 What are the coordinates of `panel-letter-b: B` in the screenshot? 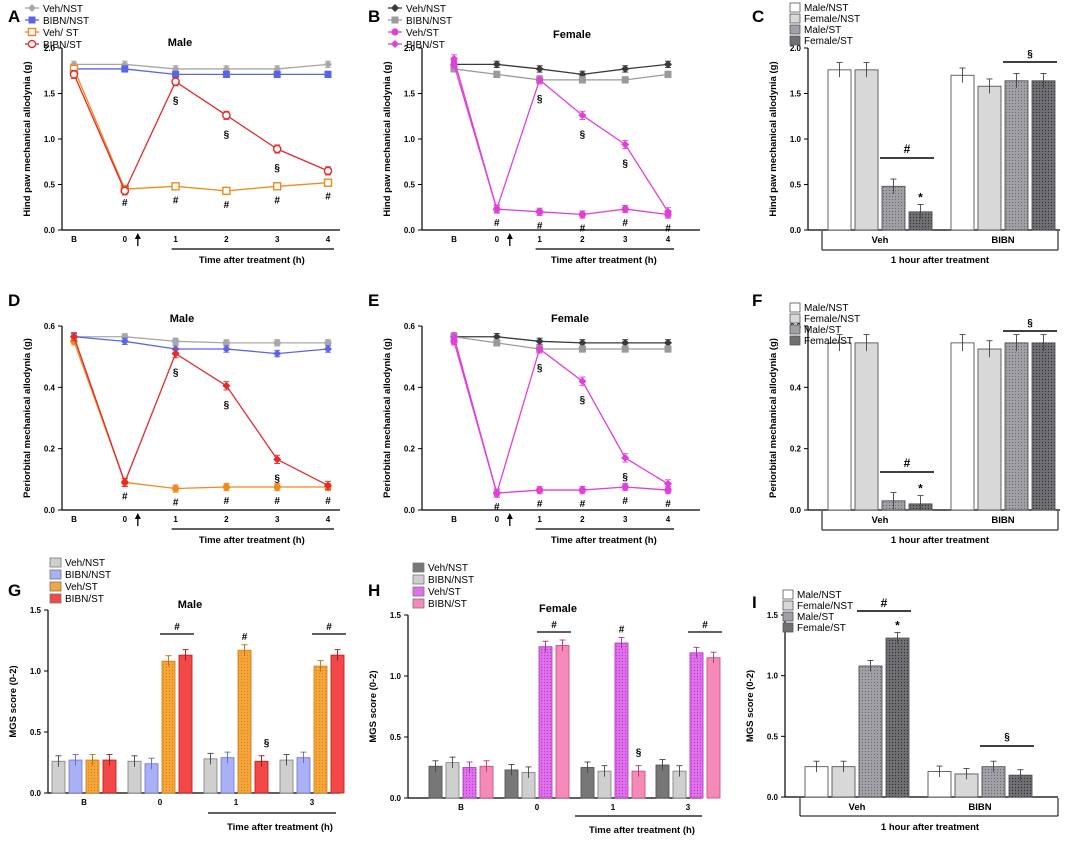 It's located at (374, 16).